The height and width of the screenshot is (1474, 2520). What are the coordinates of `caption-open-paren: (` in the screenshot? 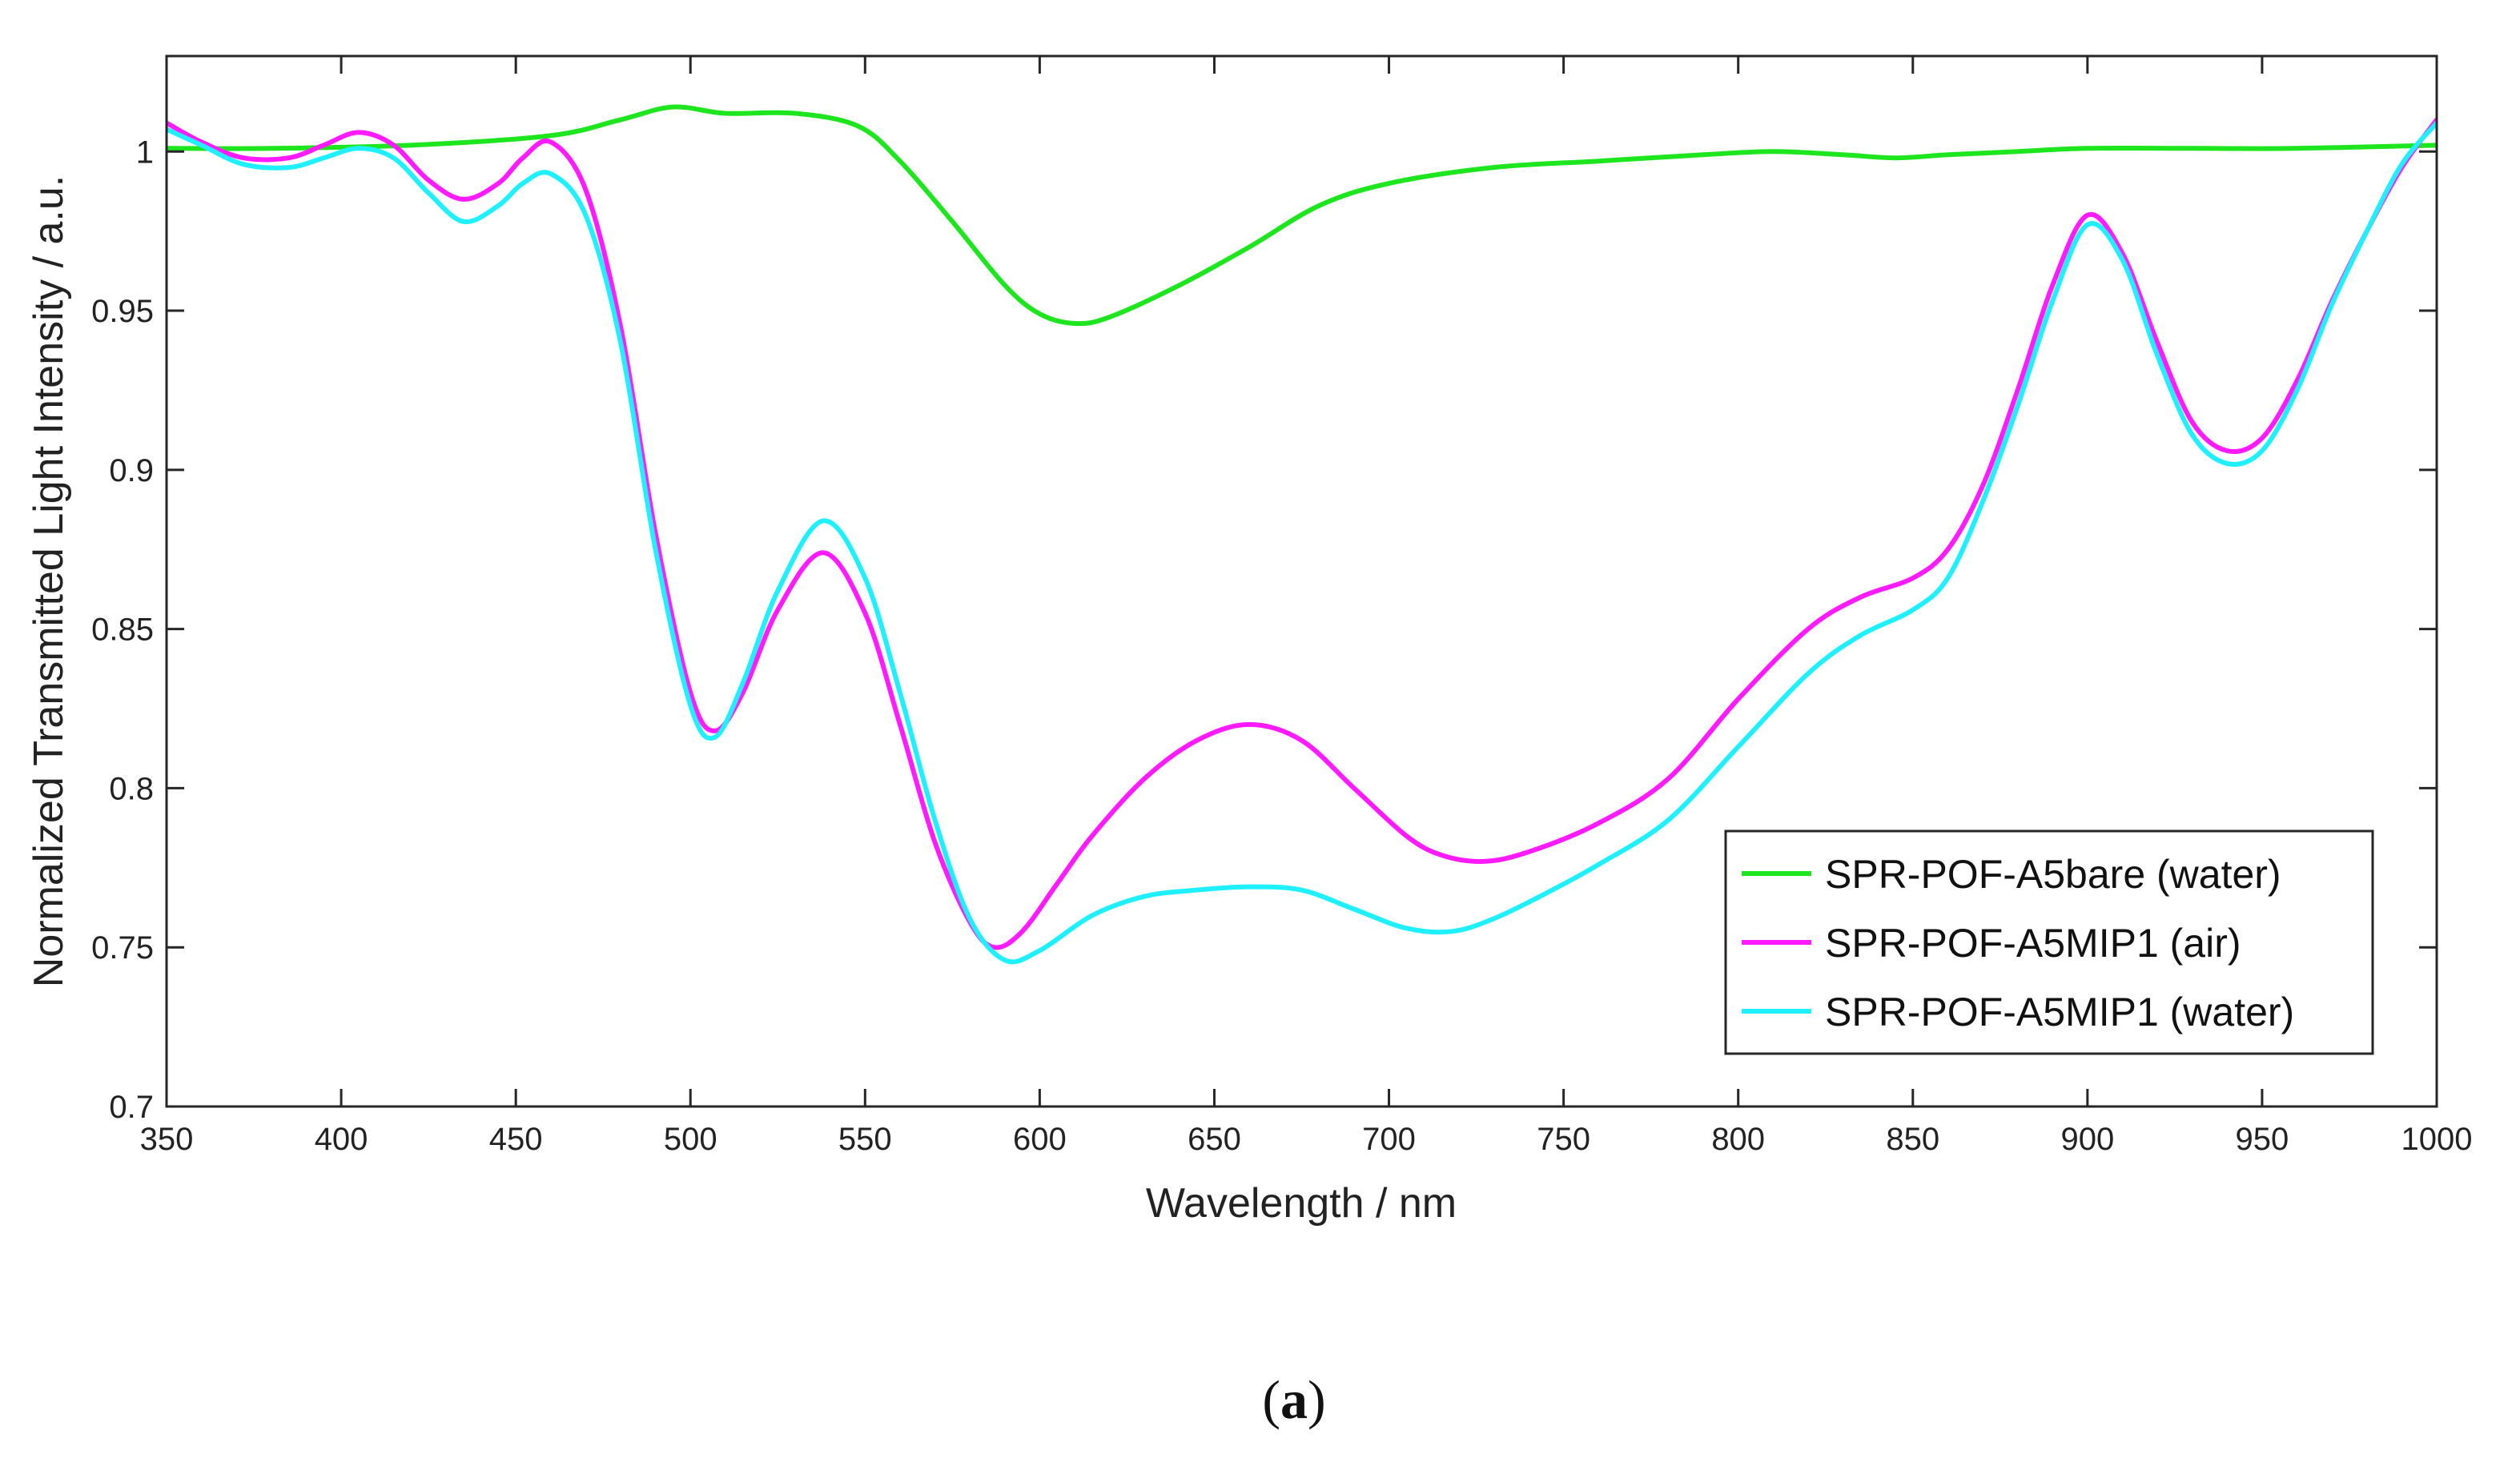 It's located at (1271, 1399).